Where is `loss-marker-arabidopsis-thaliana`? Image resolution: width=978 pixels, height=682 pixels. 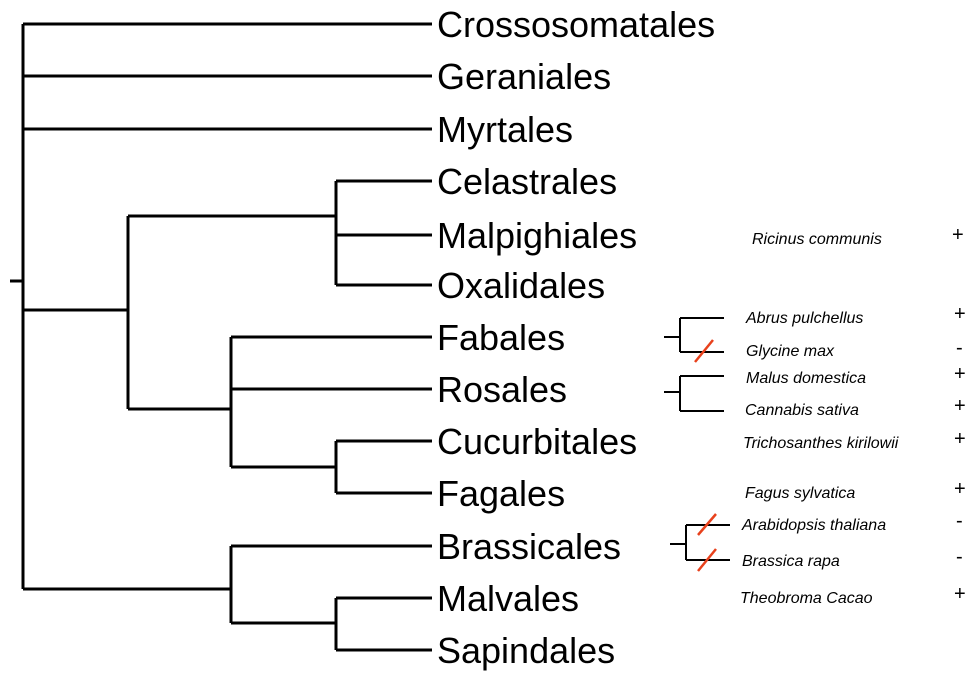 loss-marker-arabidopsis-thaliana is located at coordinates (707, 524).